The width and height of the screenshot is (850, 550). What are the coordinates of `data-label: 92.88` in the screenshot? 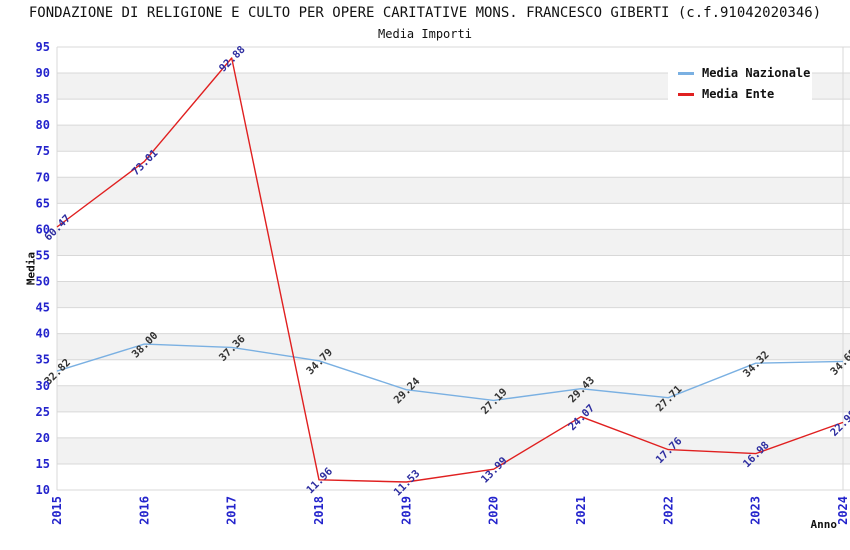 It's located at (232, 59).